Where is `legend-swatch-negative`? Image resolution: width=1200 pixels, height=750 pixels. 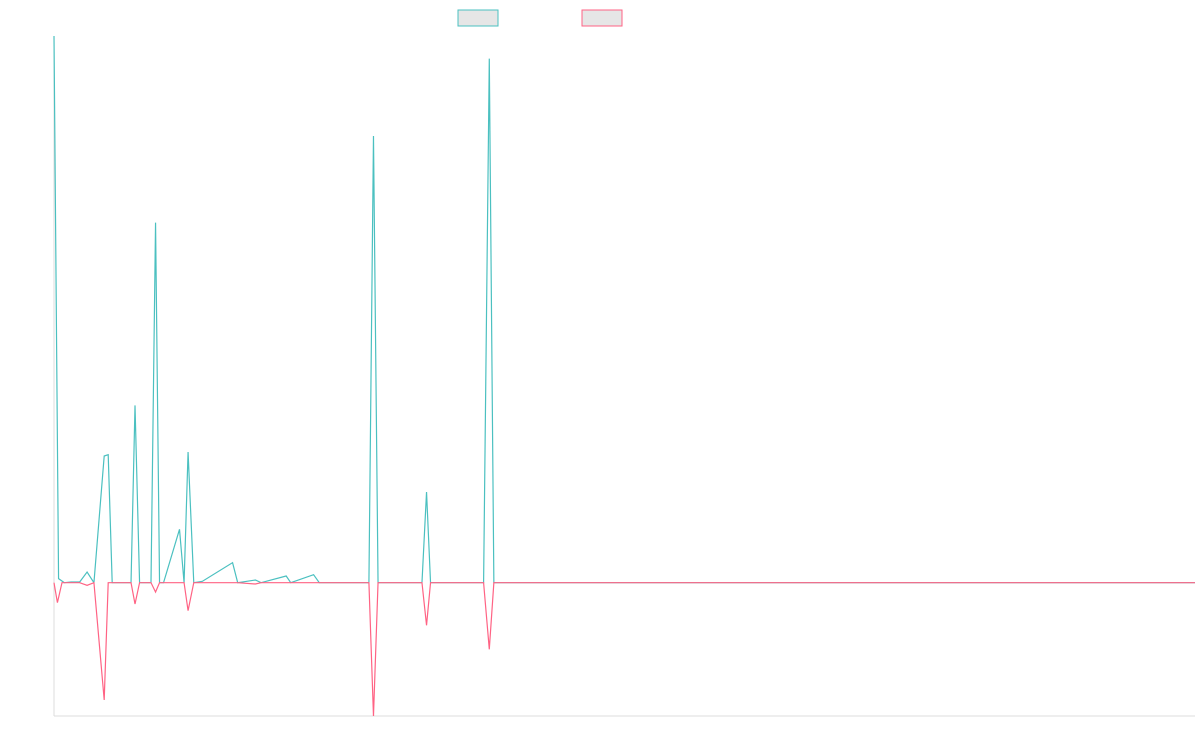 legend-swatch-negative is located at coordinates (602, 18).